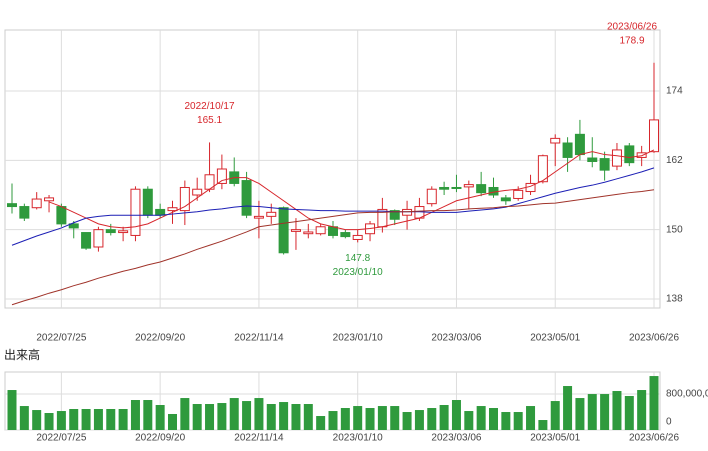 Image resolution: width=708 pixels, height=451 pixels. What do you see at coordinates (632, 26) in the screenshot?
I see `annotation-date: 2023/06/26` at bounding box center [632, 26].